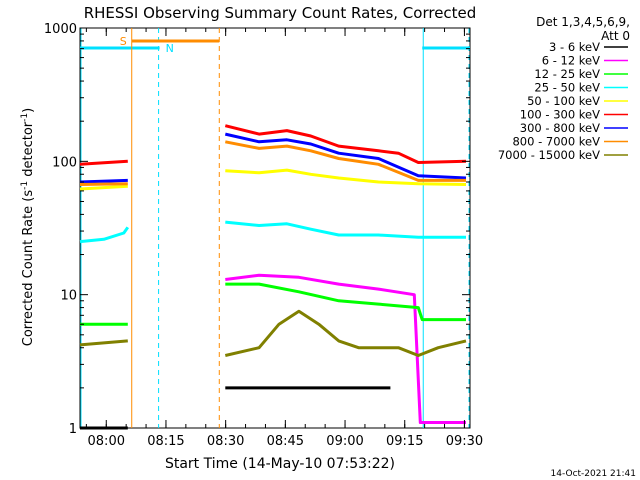 The height and width of the screenshot is (480, 640). Describe the element at coordinates (574, 47) in the screenshot. I see `legend-label: 3 - 6 keV` at that location.